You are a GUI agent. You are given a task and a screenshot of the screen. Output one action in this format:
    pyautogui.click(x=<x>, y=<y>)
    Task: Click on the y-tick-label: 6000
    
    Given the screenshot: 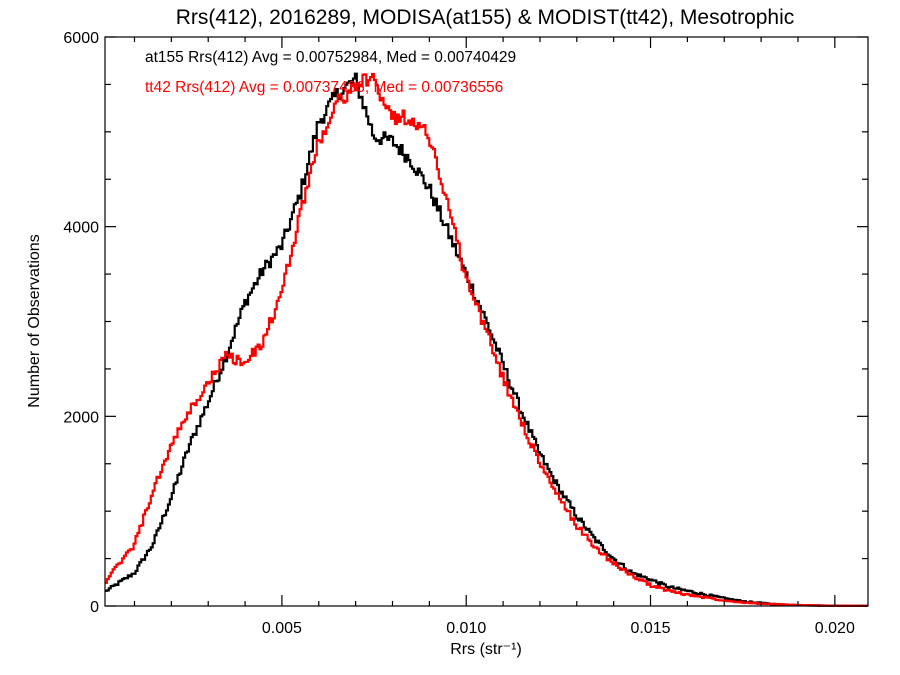 What is the action you would take?
    pyautogui.click(x=81, y=38)
    